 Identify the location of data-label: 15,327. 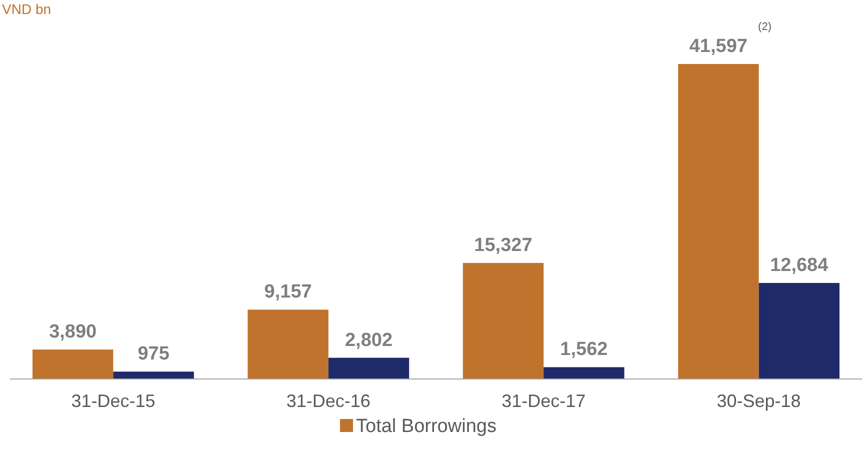
(503, 245).